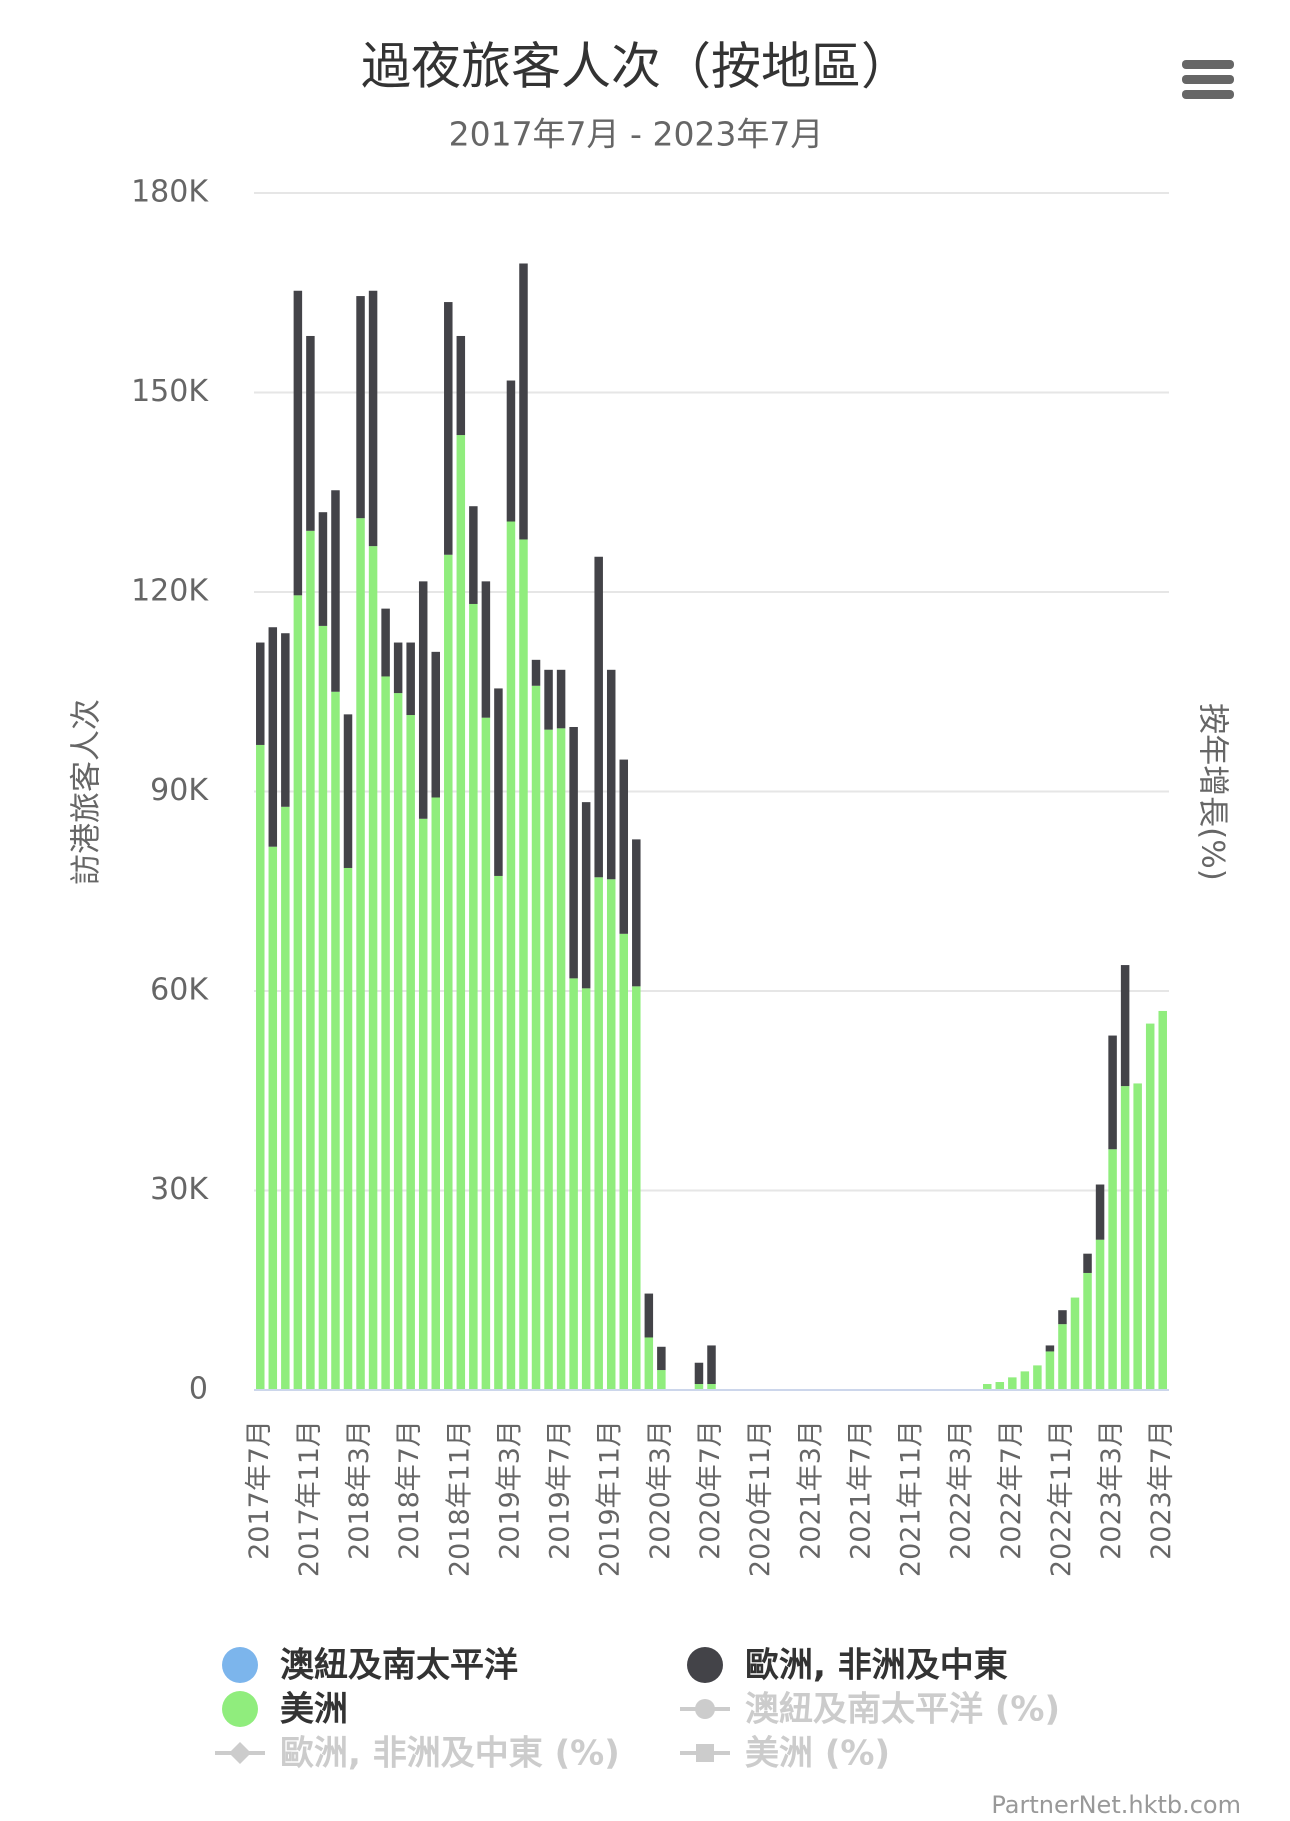 The width and height of the screenshot is (1290, 1821). Describe the element at coordinates (170, 192) in the screenshot. I see `y-tick-label: 180K` at that location.